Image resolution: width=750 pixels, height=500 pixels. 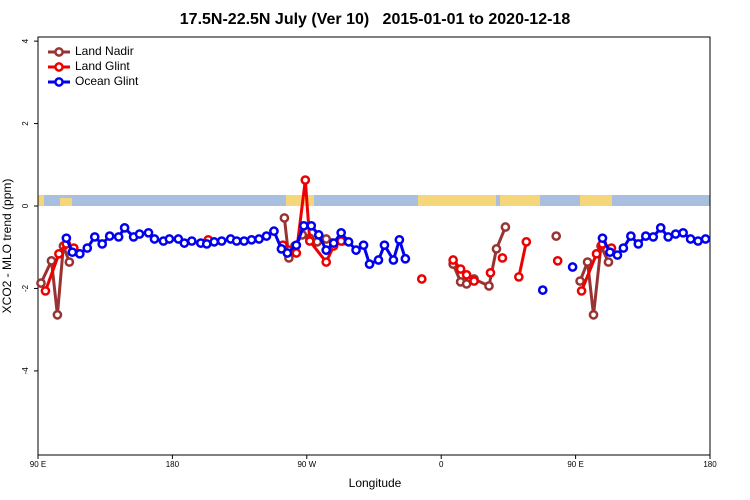 What do you see at coordinates (306, 464) in the screenshot?
I see `x-tick-label: 90 W` at bounding box center [306, 464].